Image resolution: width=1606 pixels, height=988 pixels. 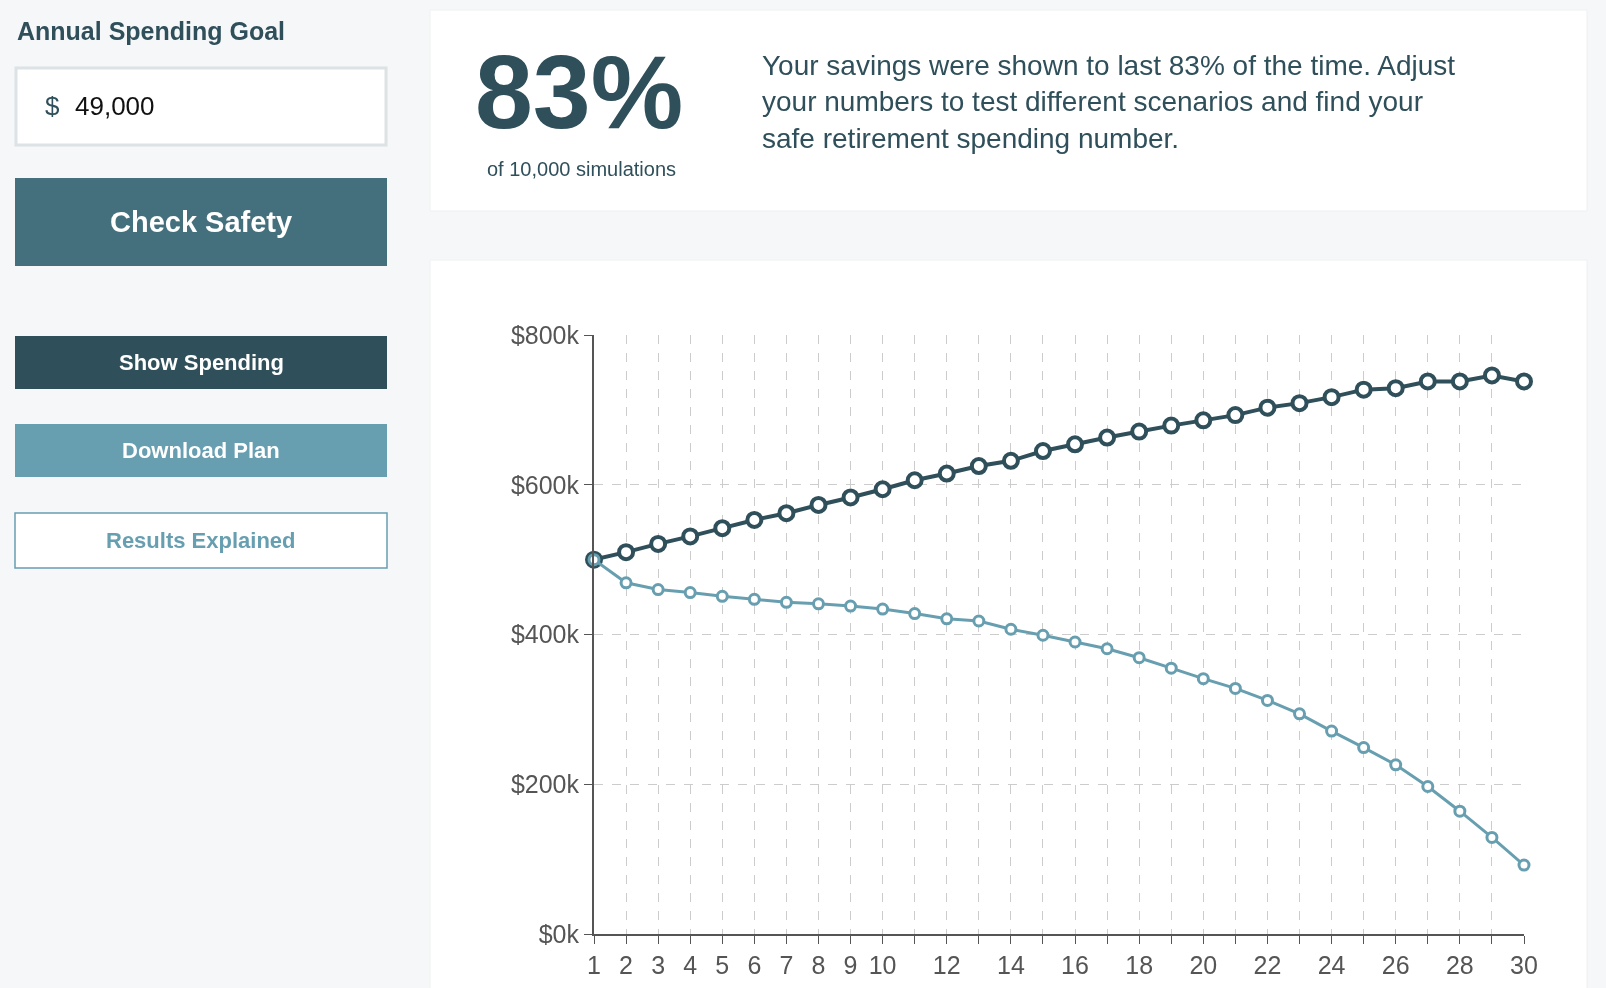 What do you see at coordinates (559, 933) in the screenshot?
I see `y-tick-label: $0k` at bounding box center [559, 933].